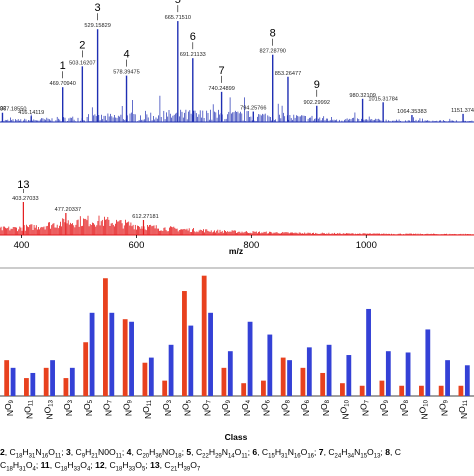  I want to click on spectrum-2-x-tick-label: 1000, so click(366, 245).